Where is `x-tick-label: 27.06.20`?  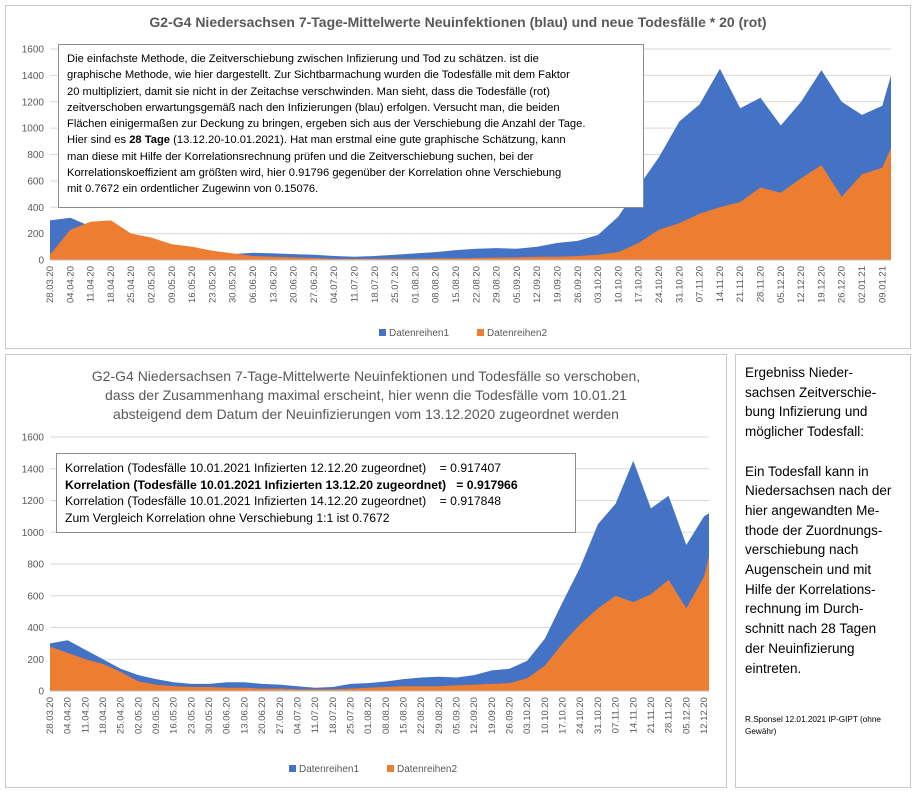
x-tick-label: 27.06.20 is located at coordinates (280, 715).